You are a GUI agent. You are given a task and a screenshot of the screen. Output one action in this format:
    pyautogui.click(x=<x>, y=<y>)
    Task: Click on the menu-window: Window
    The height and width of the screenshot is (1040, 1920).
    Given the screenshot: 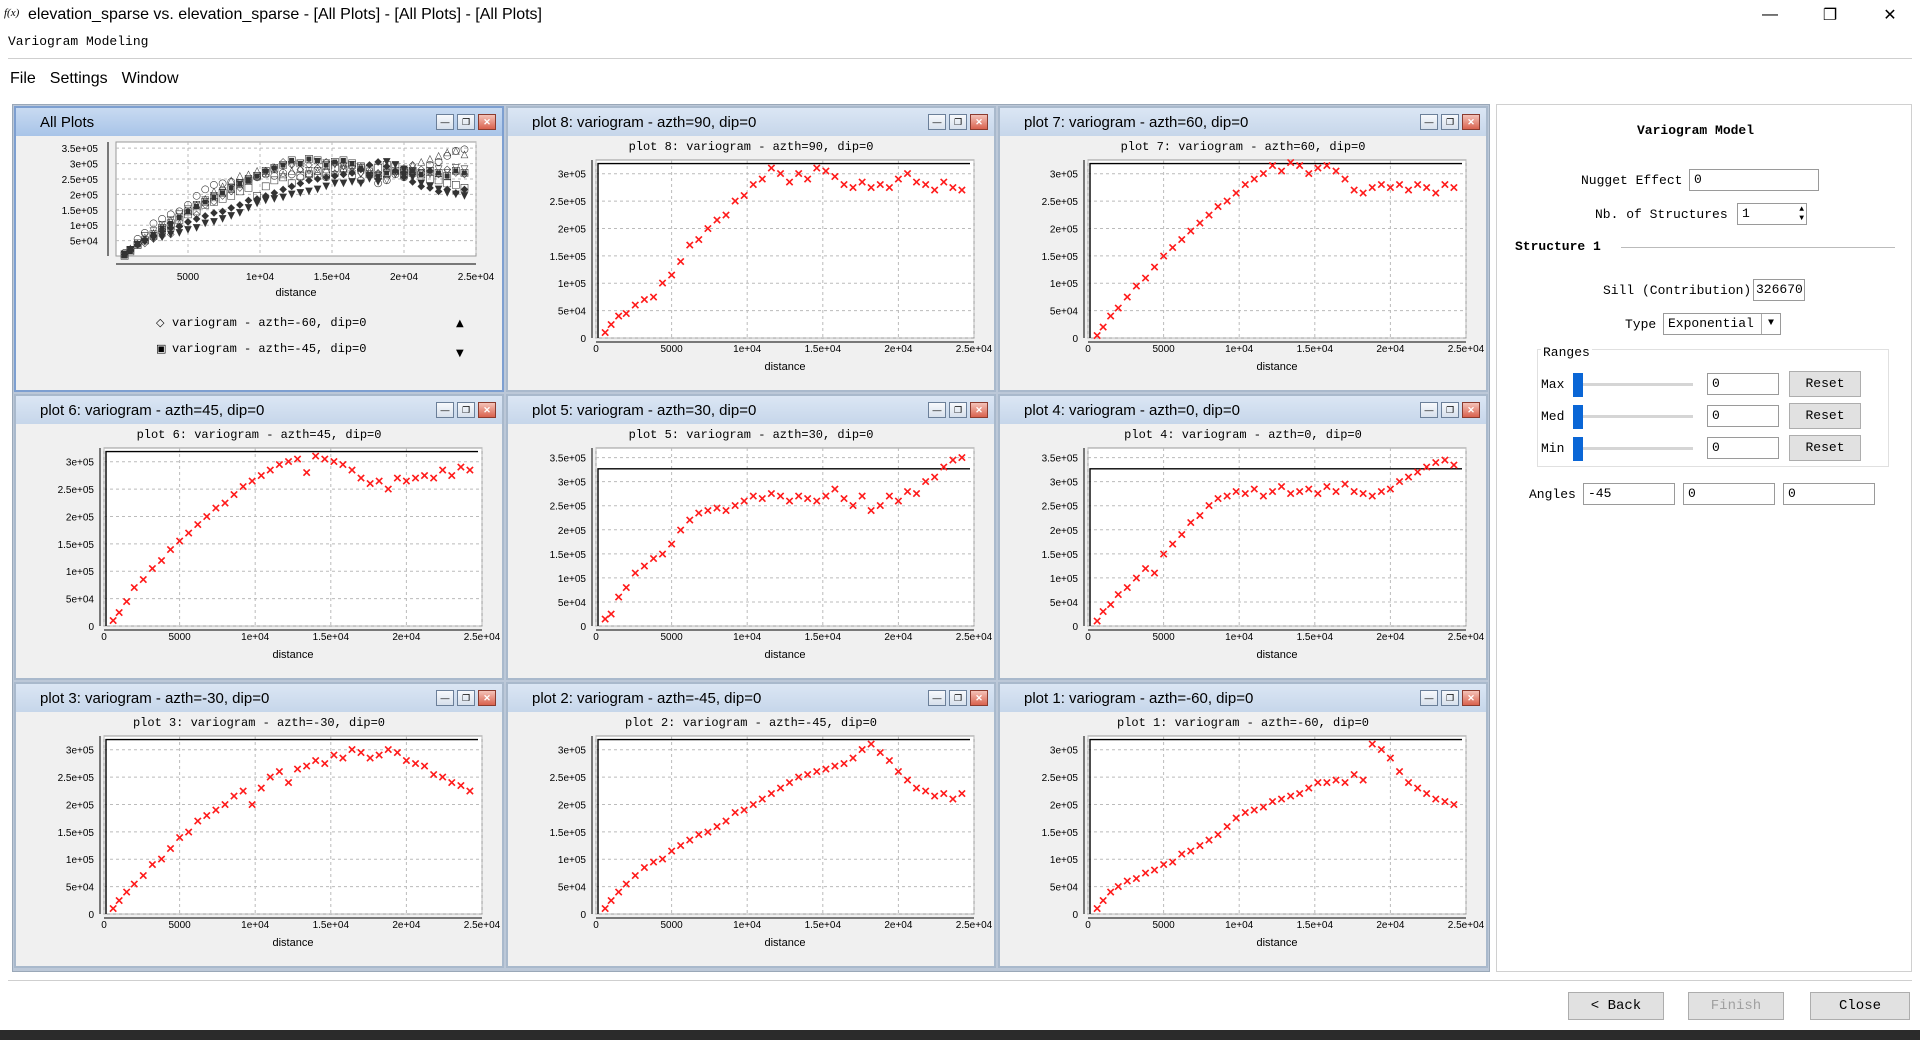 What is the action you would take?
    pyautogui.click(x=150, y=78)
    